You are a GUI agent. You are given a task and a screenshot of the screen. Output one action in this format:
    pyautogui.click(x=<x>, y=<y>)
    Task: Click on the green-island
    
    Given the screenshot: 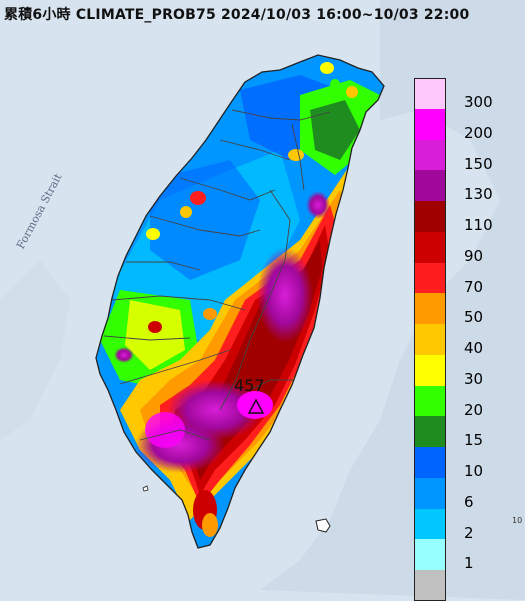 What is the action you would take?
    pyautogui.click(x=323, y=525)
    